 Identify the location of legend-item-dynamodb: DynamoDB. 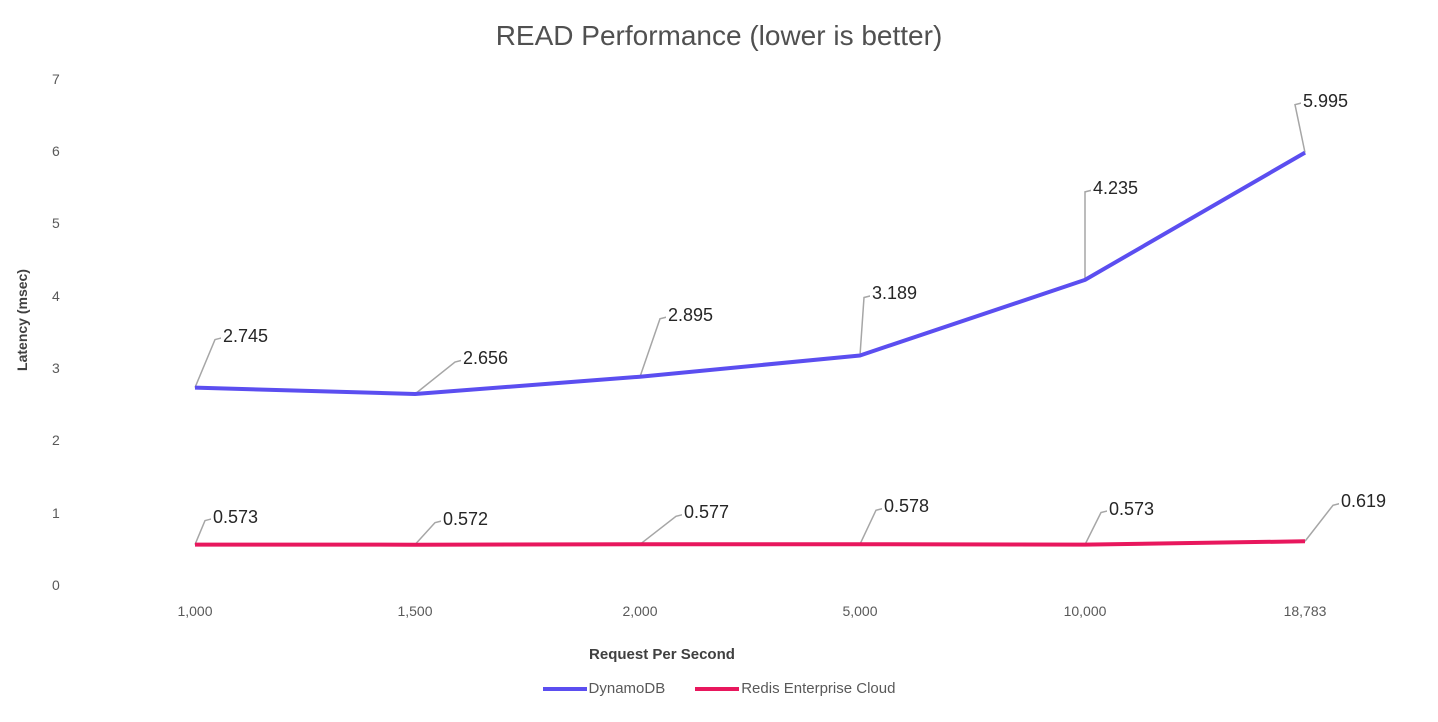
(604, 688).